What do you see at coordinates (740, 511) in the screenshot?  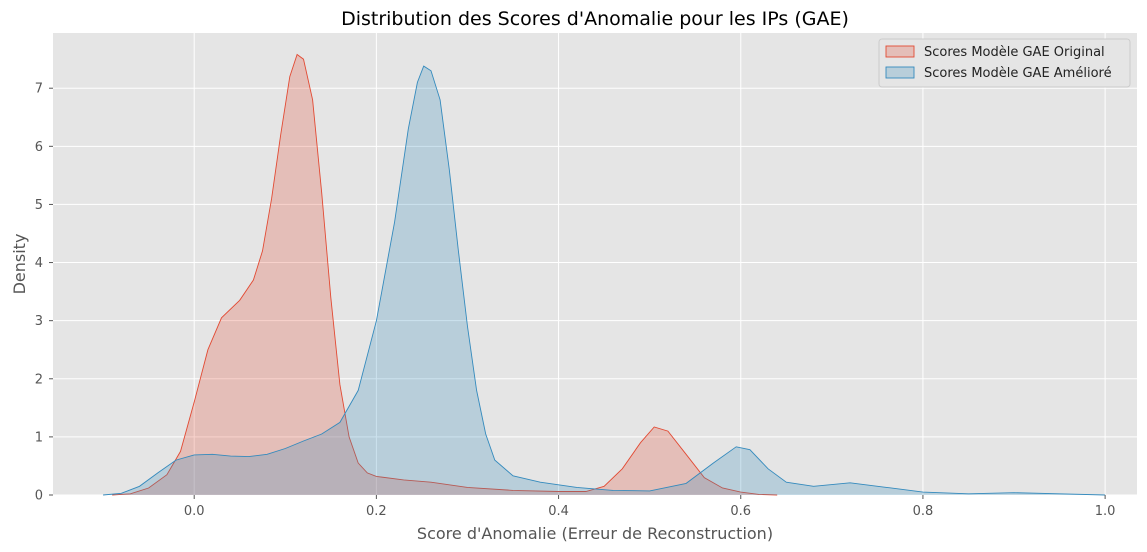 I see `x-tick-label: 0.6` at bounding box center [740, 511].